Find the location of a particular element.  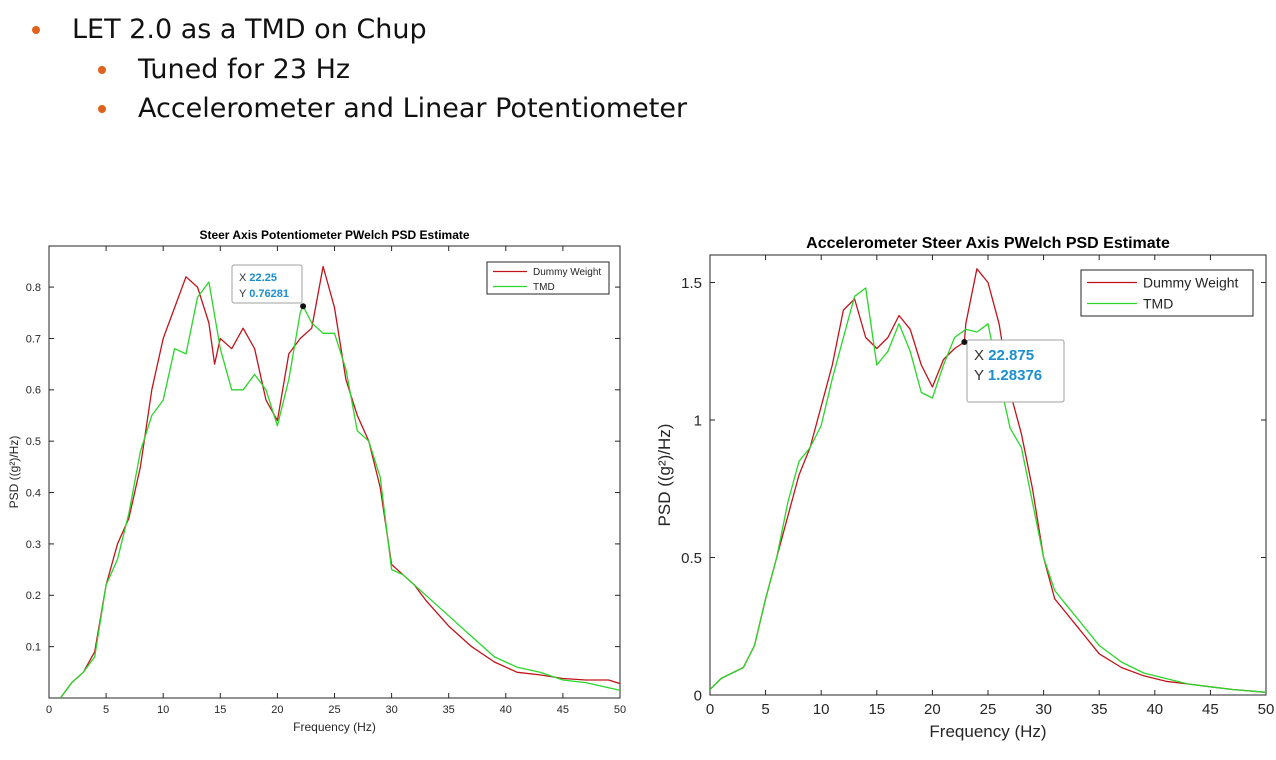

y-tick-label: 0.7 is located at coordinates (33, 339).